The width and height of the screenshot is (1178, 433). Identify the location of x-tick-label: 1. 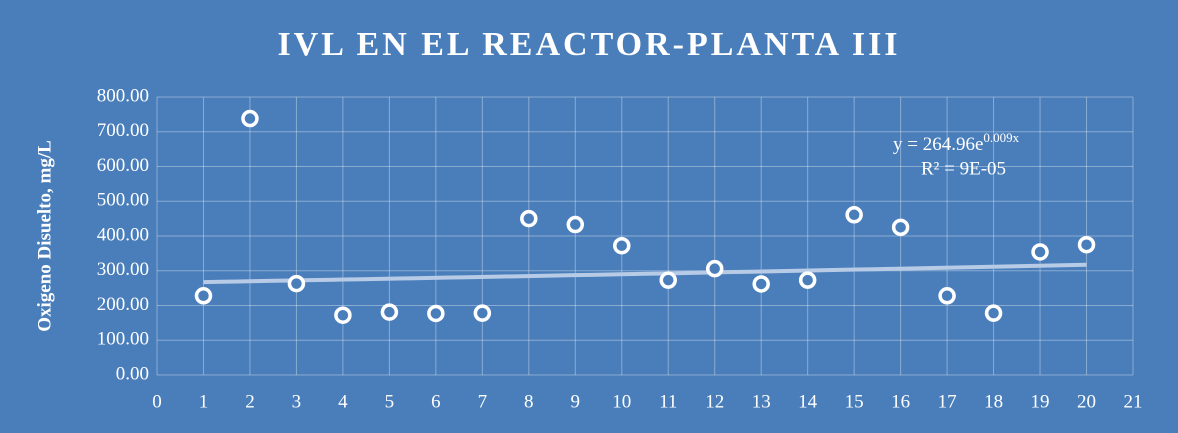
(204, 401).